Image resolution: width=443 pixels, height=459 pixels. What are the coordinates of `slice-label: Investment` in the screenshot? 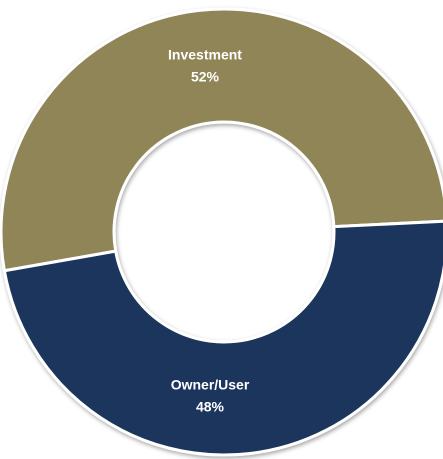 It's located at (205, 55).